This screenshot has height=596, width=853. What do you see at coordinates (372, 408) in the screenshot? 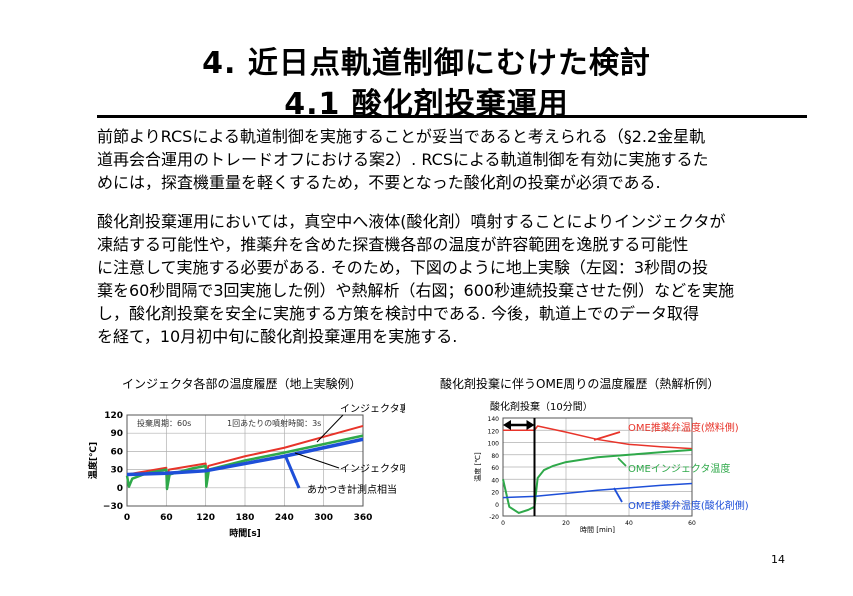
I see `annotation-injector-back: インジェクタ裏面` at bounding box center [372, 408].